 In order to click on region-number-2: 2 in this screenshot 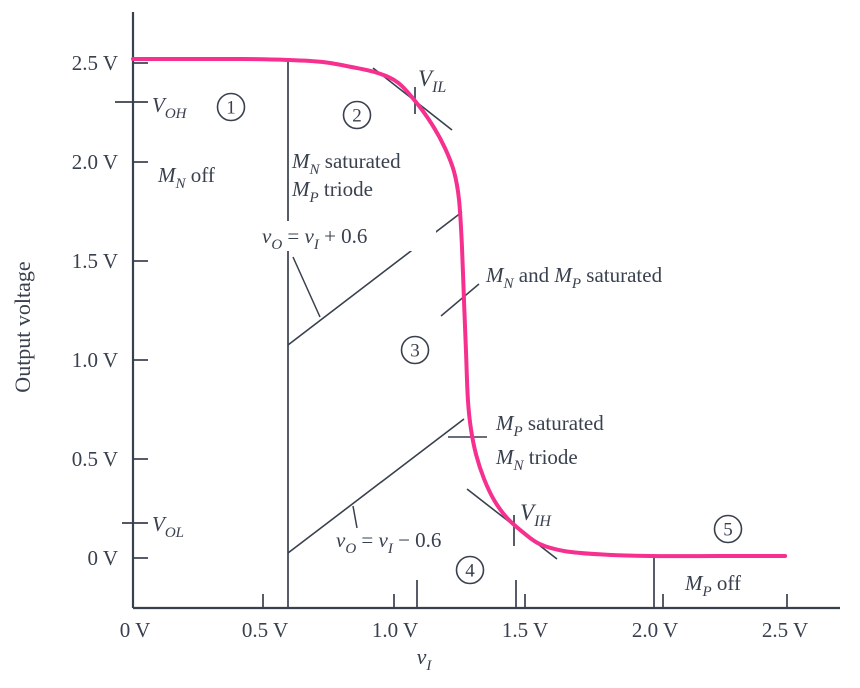, I will do `click(357, 116)`.